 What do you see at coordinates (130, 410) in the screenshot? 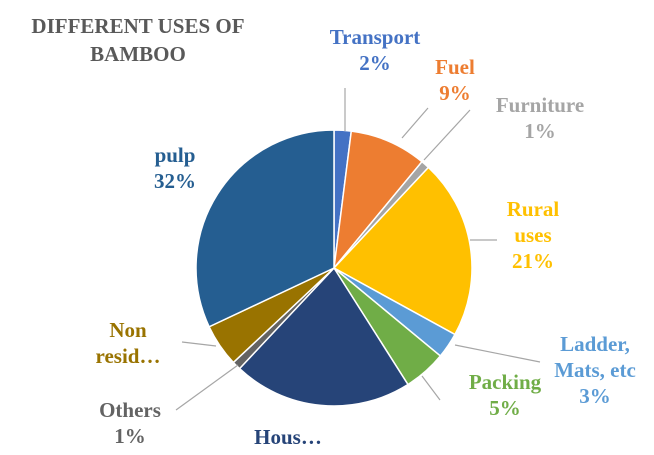
I see `category-label: Others` at bounding box center [130, 410].